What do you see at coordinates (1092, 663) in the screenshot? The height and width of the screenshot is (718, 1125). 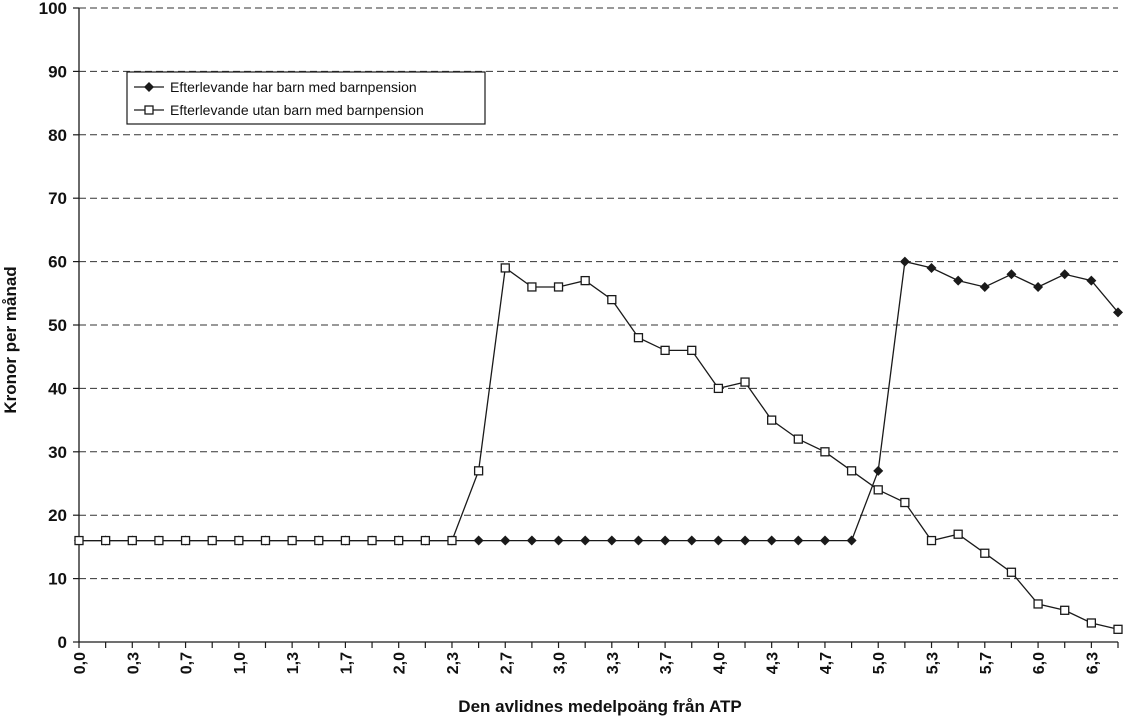 I see `x-tick-label: 6,3` at bounding box center [1092, 663].